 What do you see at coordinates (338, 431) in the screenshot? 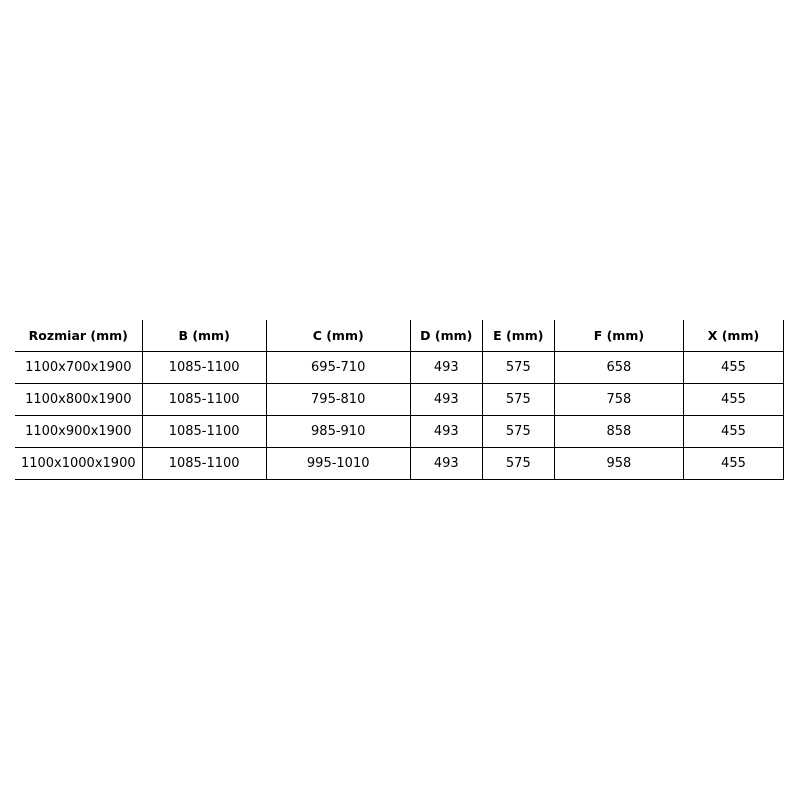
I see `table-cell: 985-910` at bounding box center [338, 431].